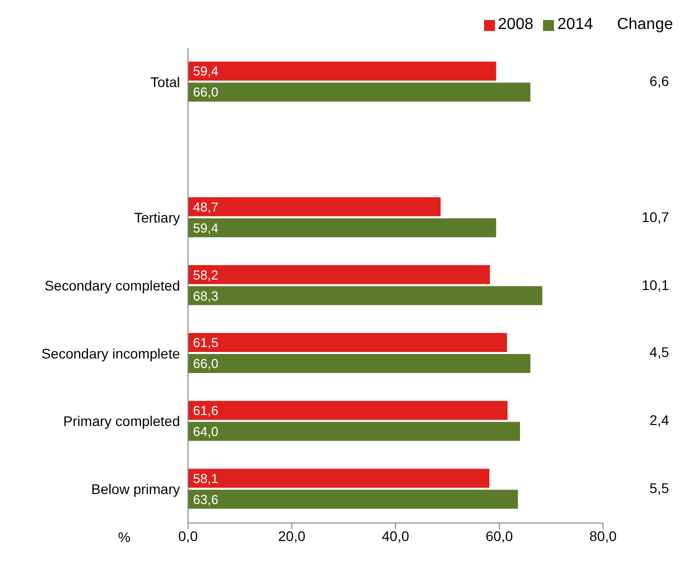 The width and height of the screenshot is (685, 573). Describe the element at coordinates (205, 499) in the screenshot. I see `data-label: 63,6` at that location.